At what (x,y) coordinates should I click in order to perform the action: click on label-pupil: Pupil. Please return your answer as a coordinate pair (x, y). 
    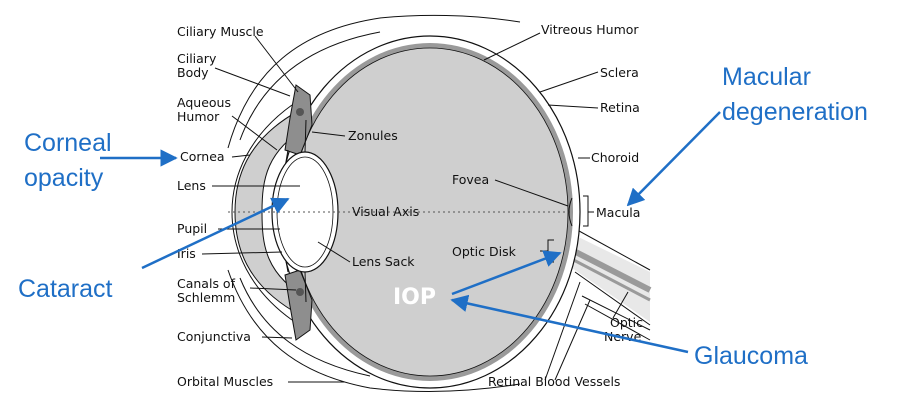
    Looking at the image, I should click on (192, 228).